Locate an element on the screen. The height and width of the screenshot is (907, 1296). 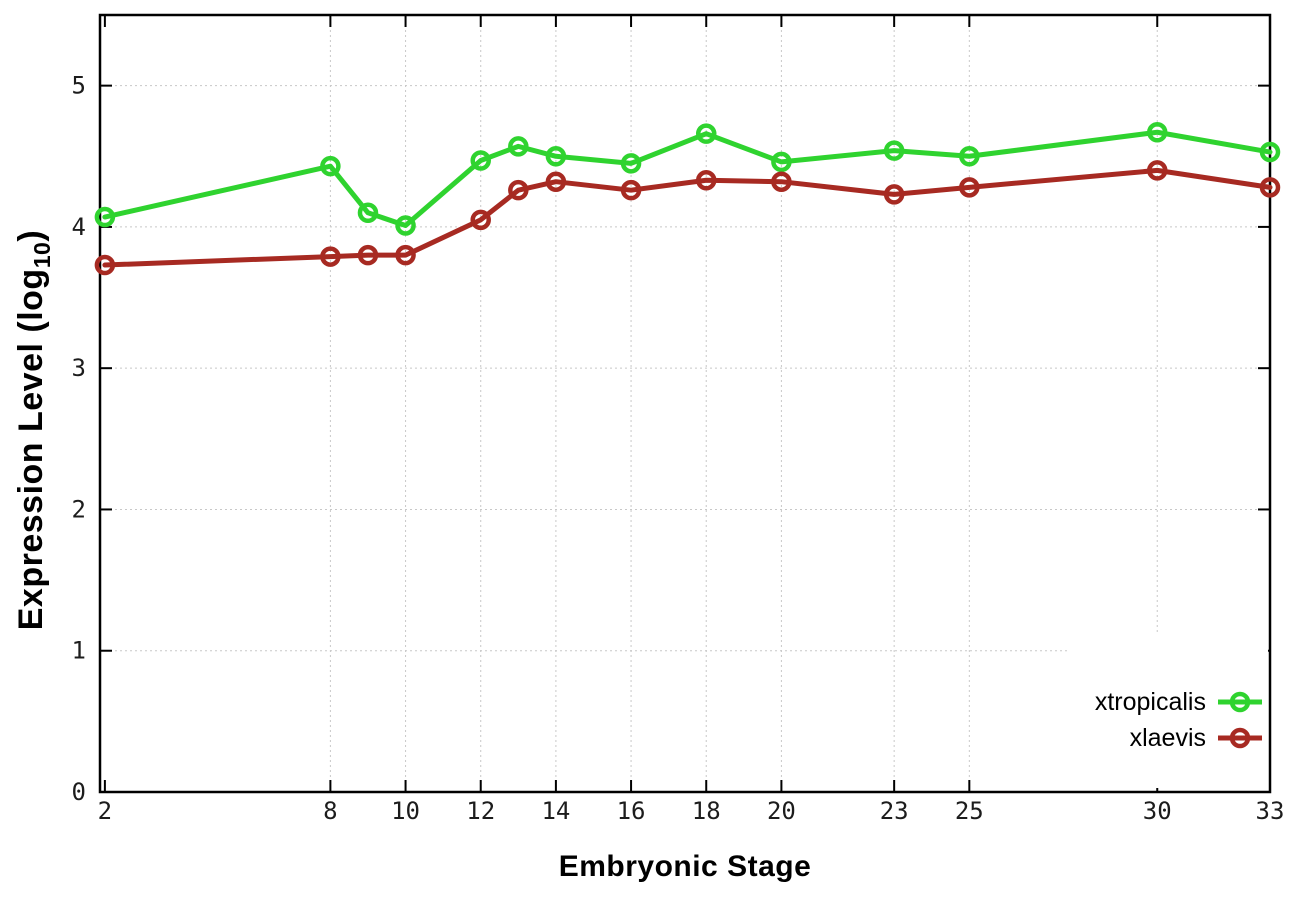
x-tick-label: 2 is located at coordinates (105, 811).